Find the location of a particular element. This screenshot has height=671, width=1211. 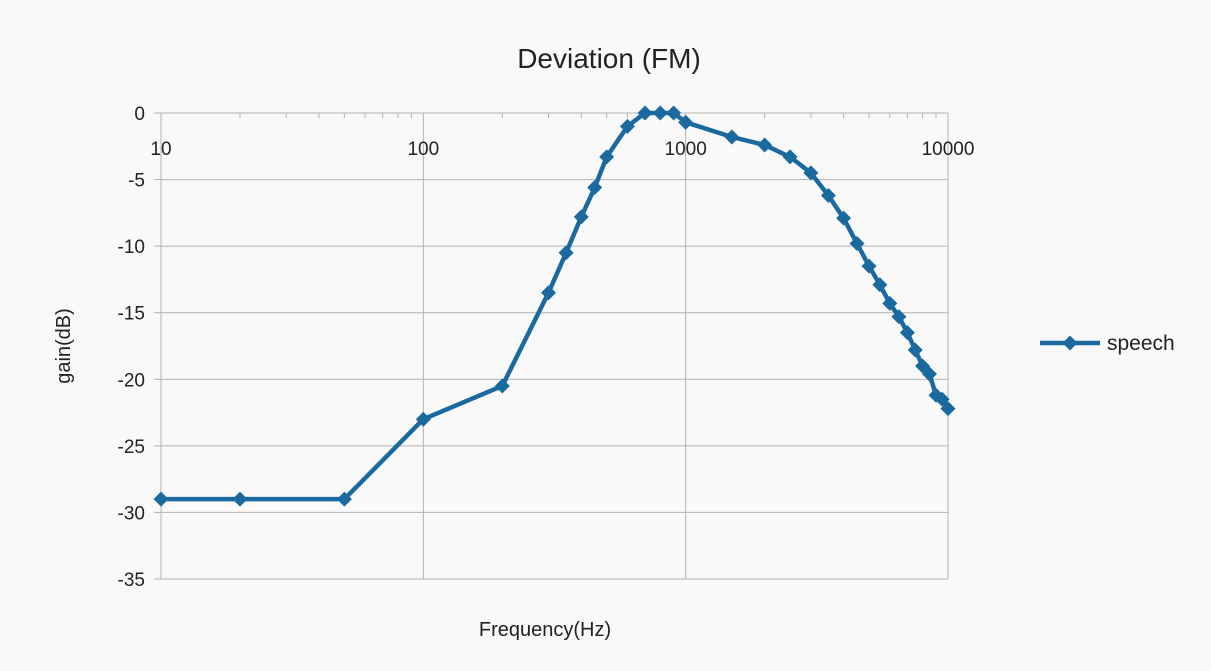

x-tick-label: 10 is located at coordinates (160, 149).